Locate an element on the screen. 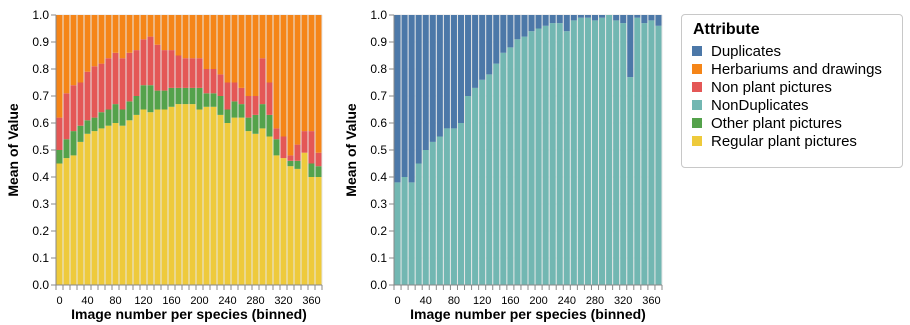 The width and height of the screenshot is (910, 325). x-tick-label: 320 is located at coordinates (623, 301).